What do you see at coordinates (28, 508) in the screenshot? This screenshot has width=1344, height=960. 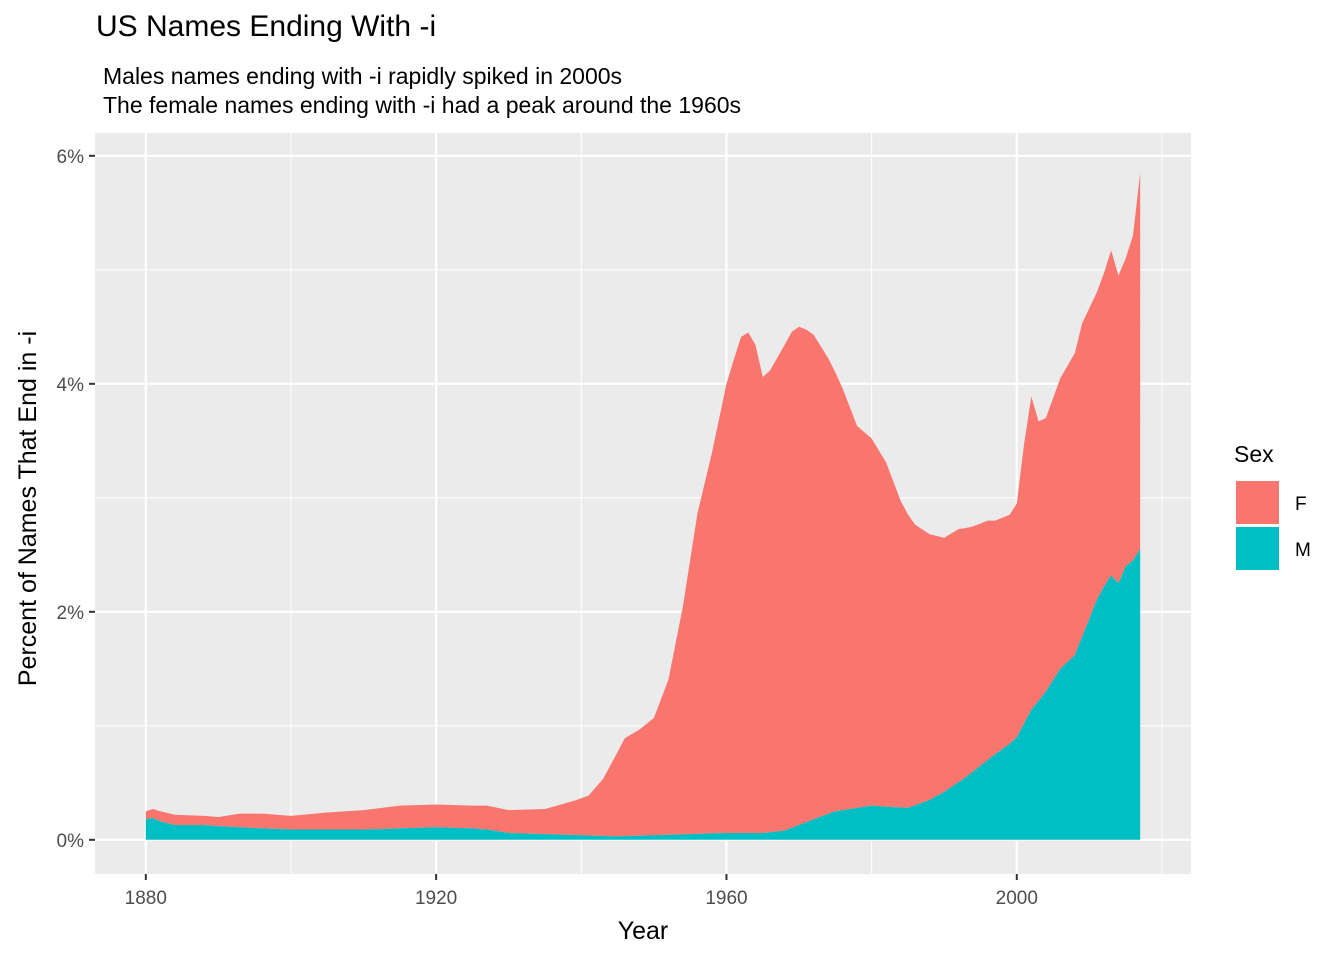 I see `y-axis-title: Percent of Names That End in -i` at bounding box center [28, 508].